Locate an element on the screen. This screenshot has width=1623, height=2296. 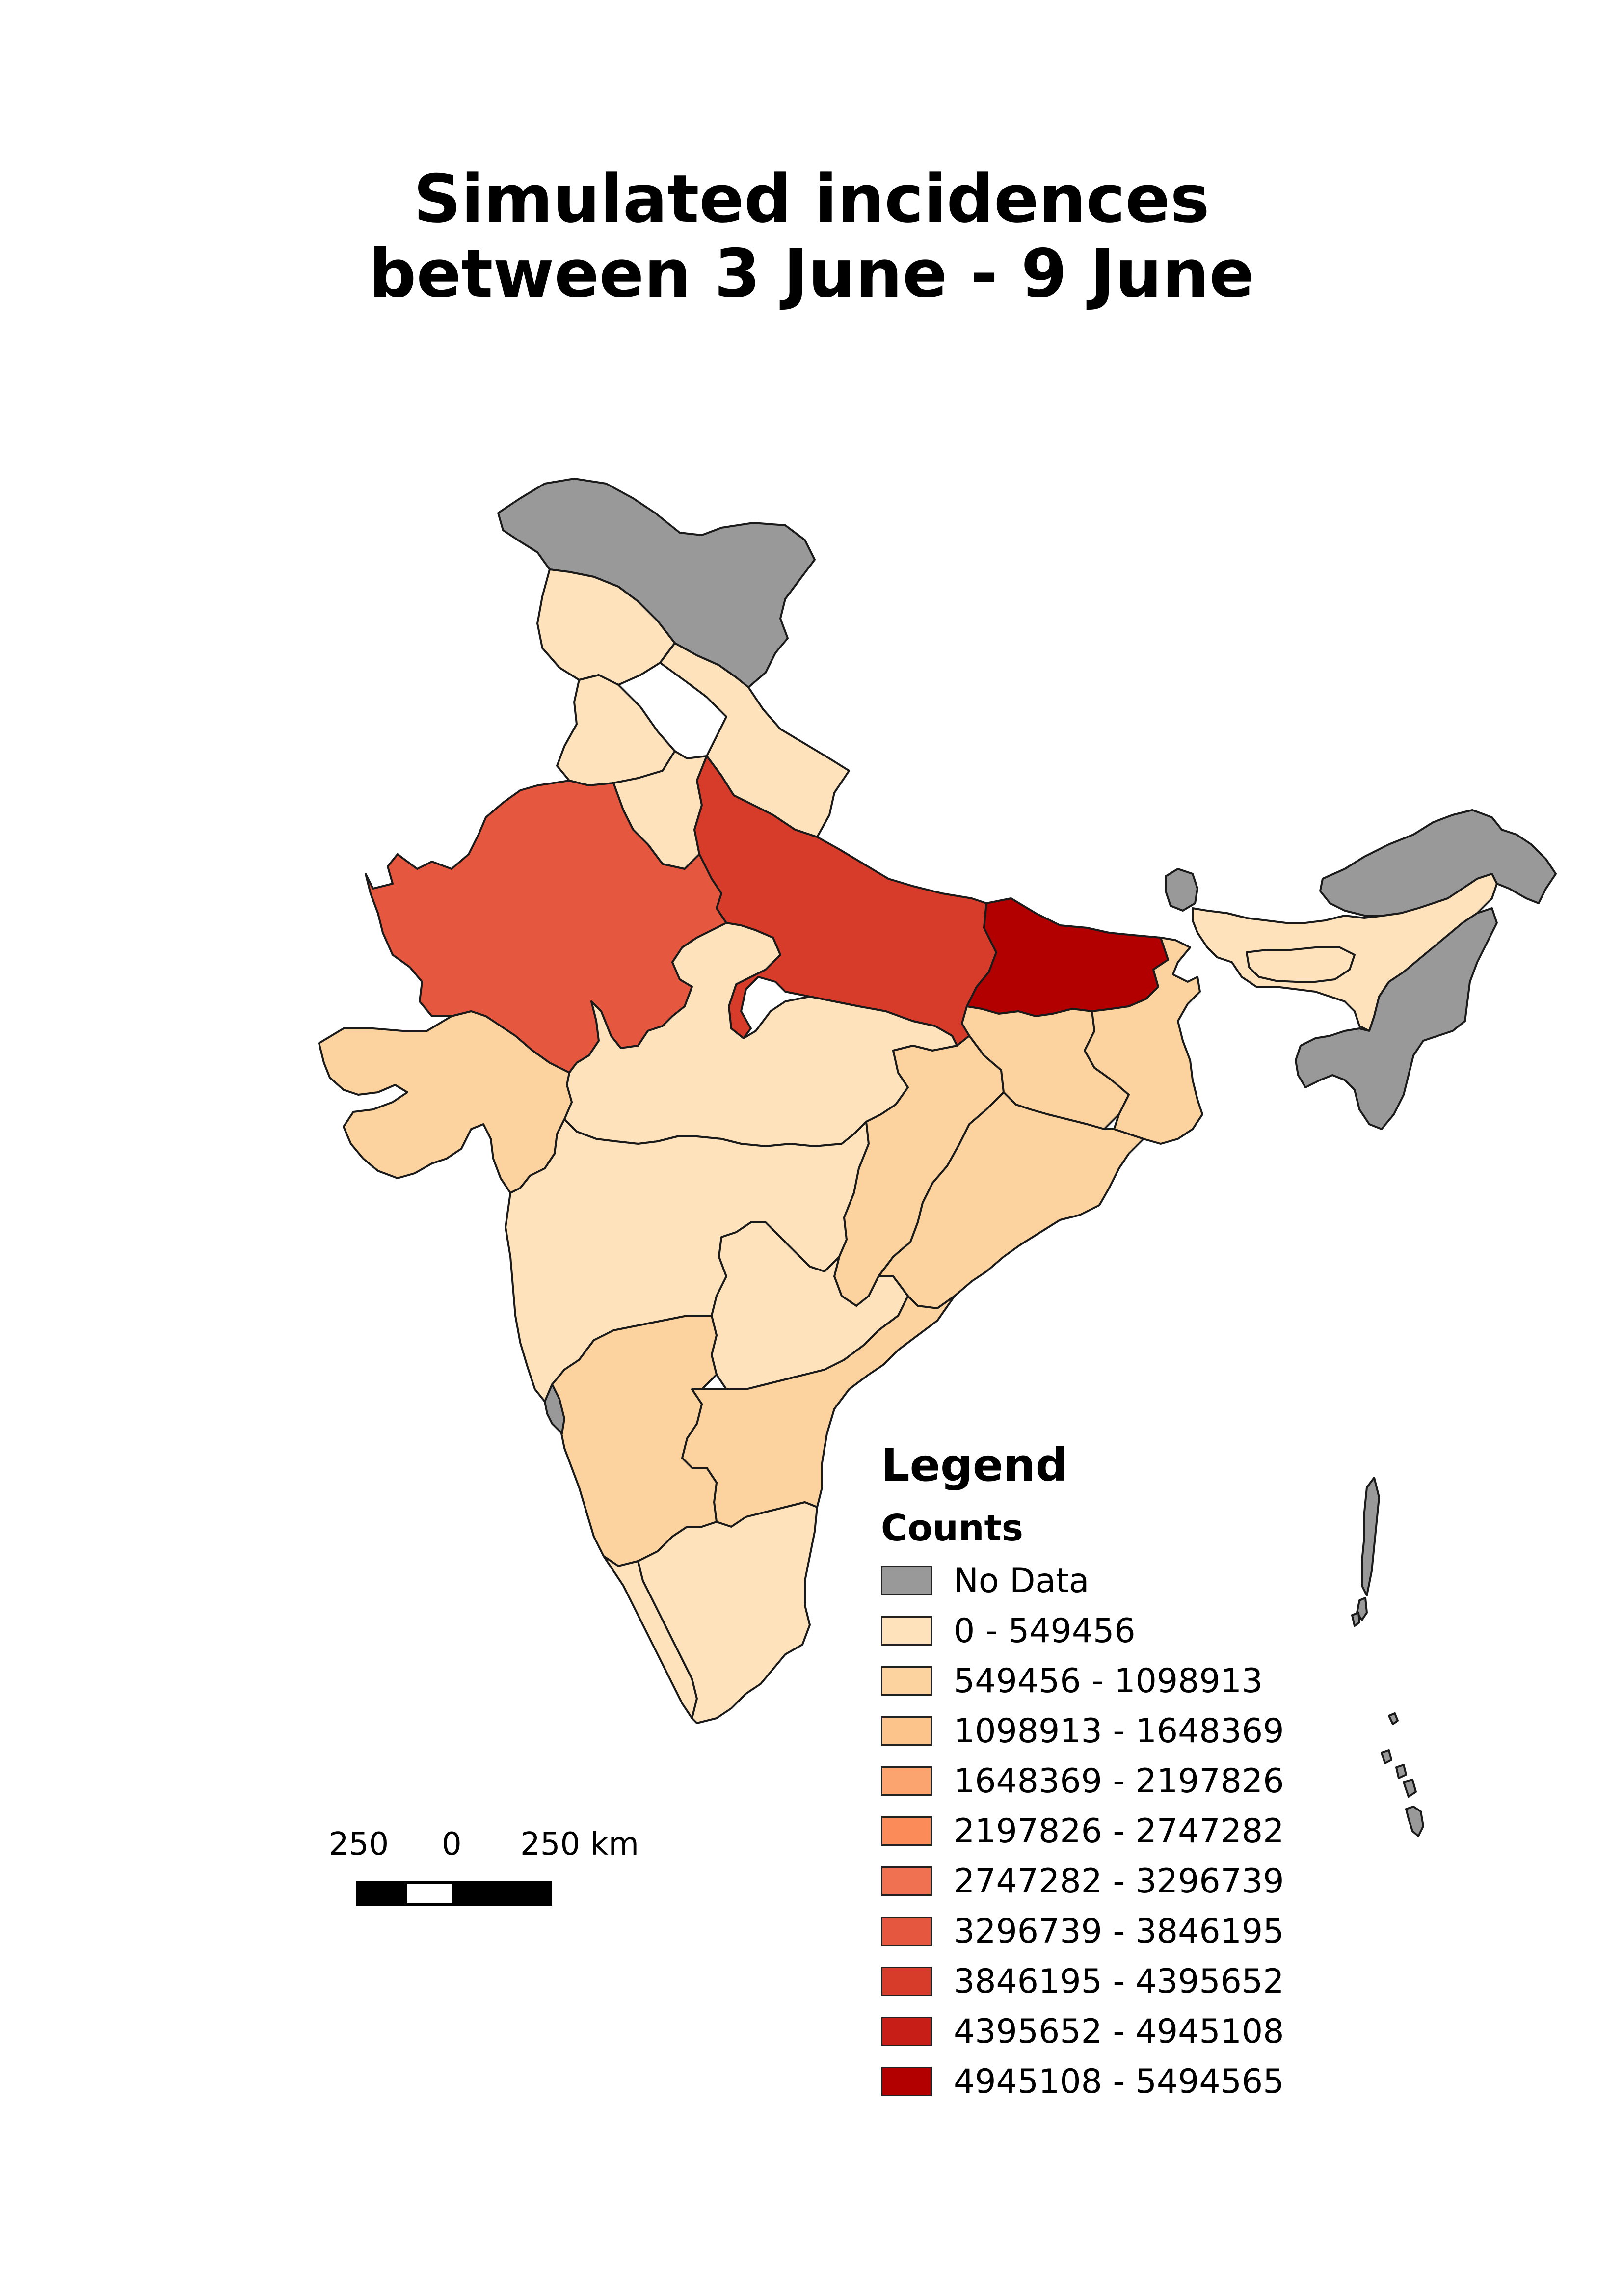
map-title-line-2: between 3 June - 9 June is located at coordinates (811, 273).